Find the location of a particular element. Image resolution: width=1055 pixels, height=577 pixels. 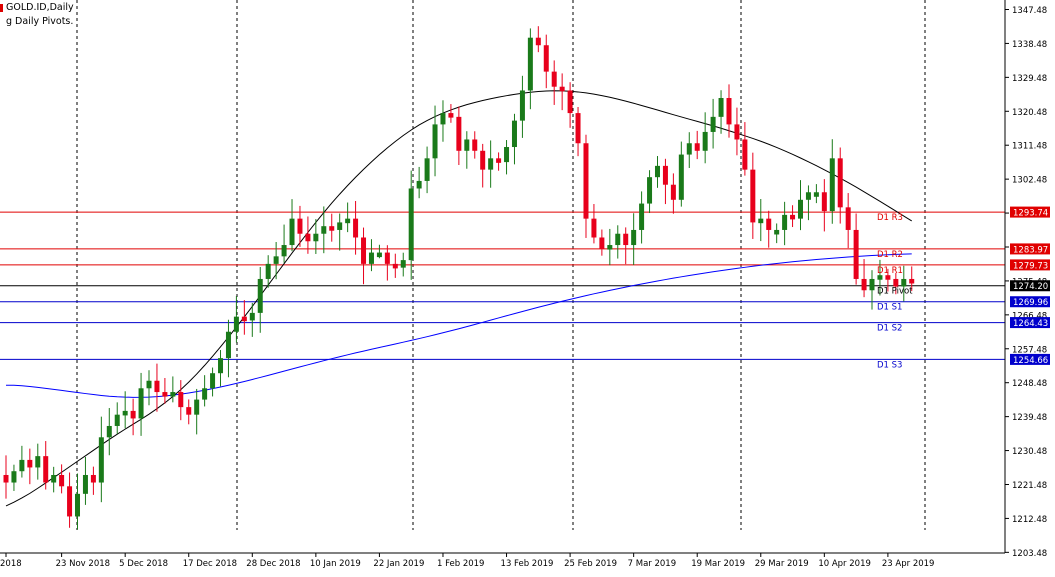

symbol-label: GOLD.ID,Daily is located at coordinates (40, 7).